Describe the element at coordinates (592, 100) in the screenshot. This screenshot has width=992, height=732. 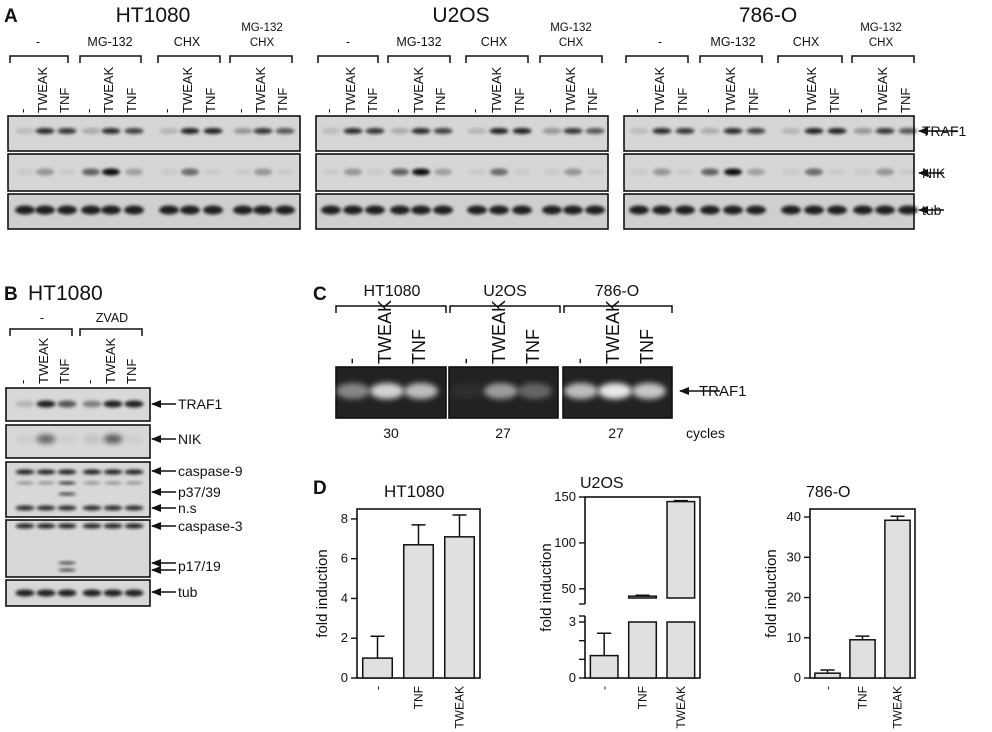
I see `a2-lane-12: TNF` at that location.